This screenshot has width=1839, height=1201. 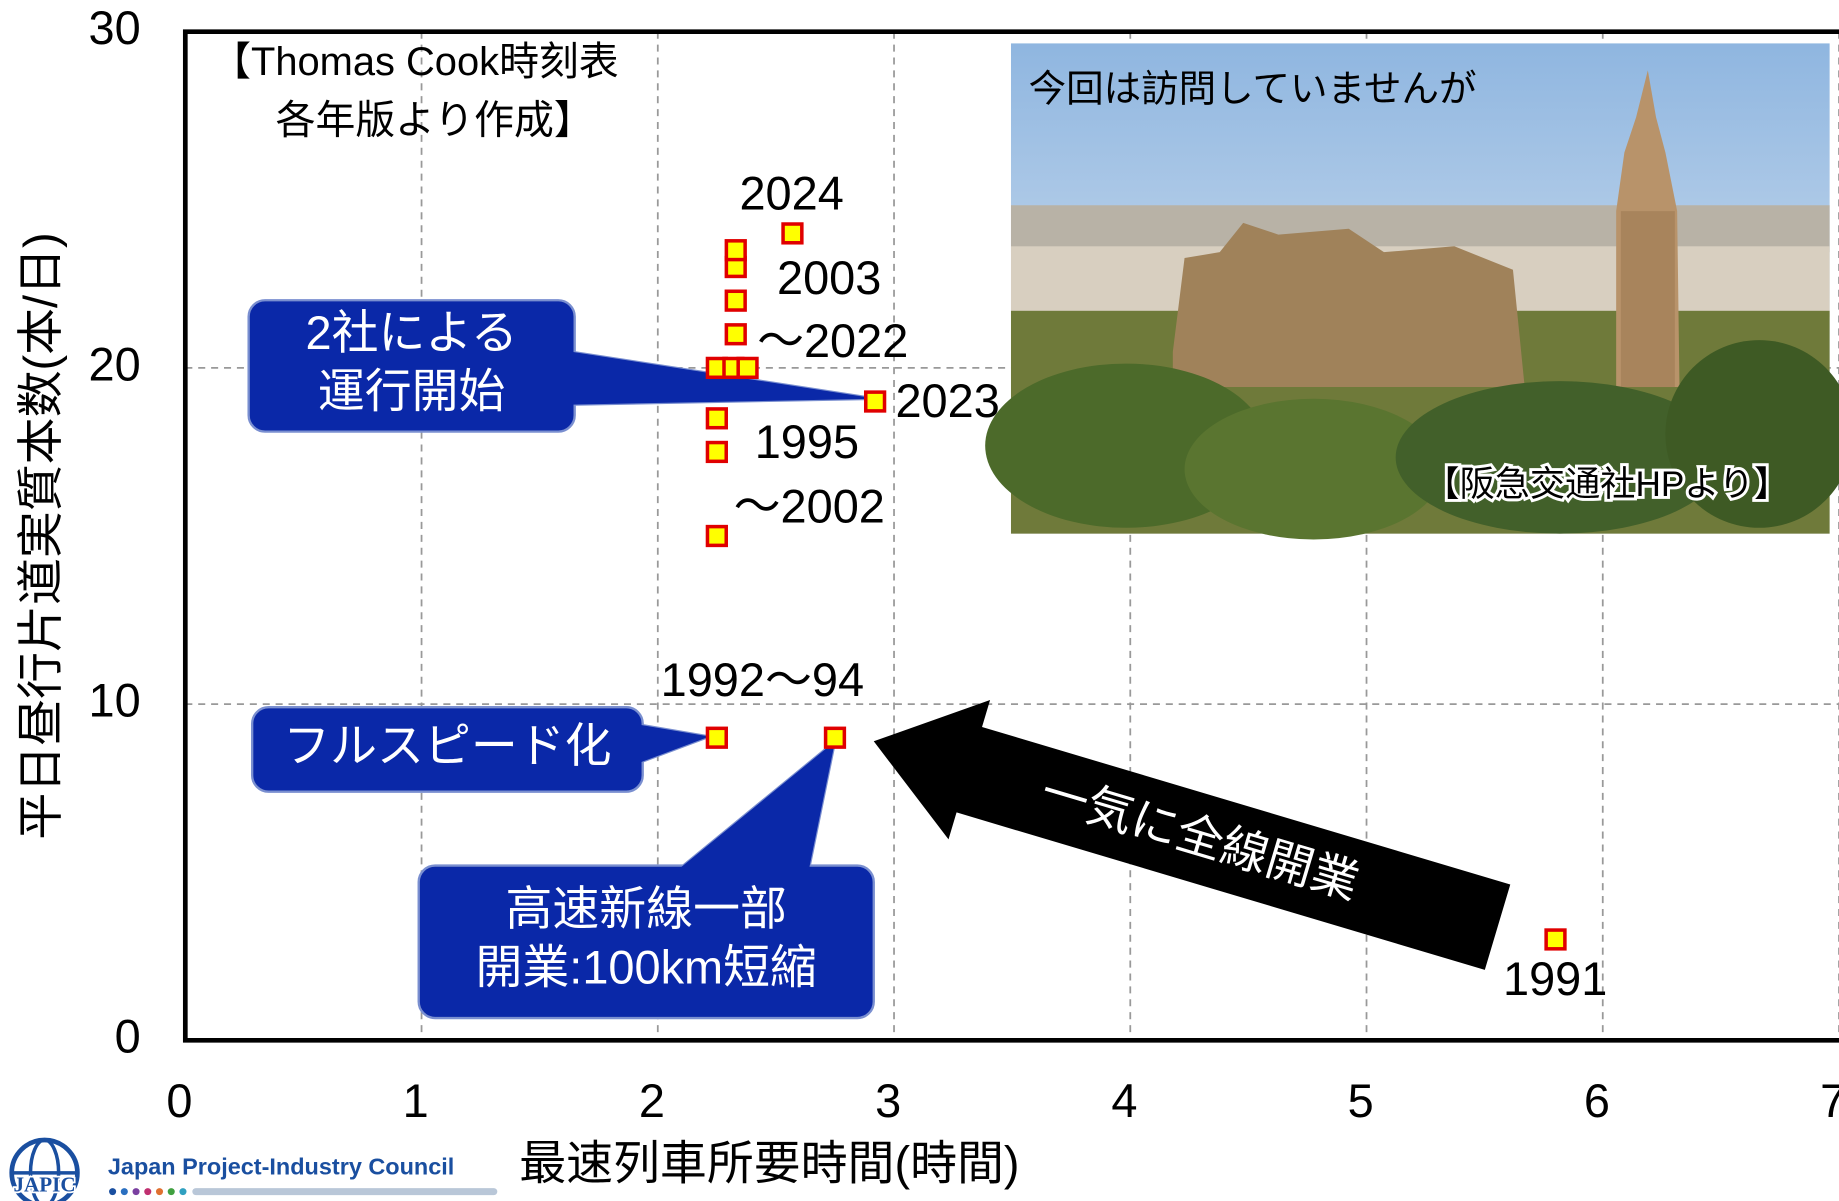 I want to click on callout-text: 運行開始, so click(x=412, y=392).